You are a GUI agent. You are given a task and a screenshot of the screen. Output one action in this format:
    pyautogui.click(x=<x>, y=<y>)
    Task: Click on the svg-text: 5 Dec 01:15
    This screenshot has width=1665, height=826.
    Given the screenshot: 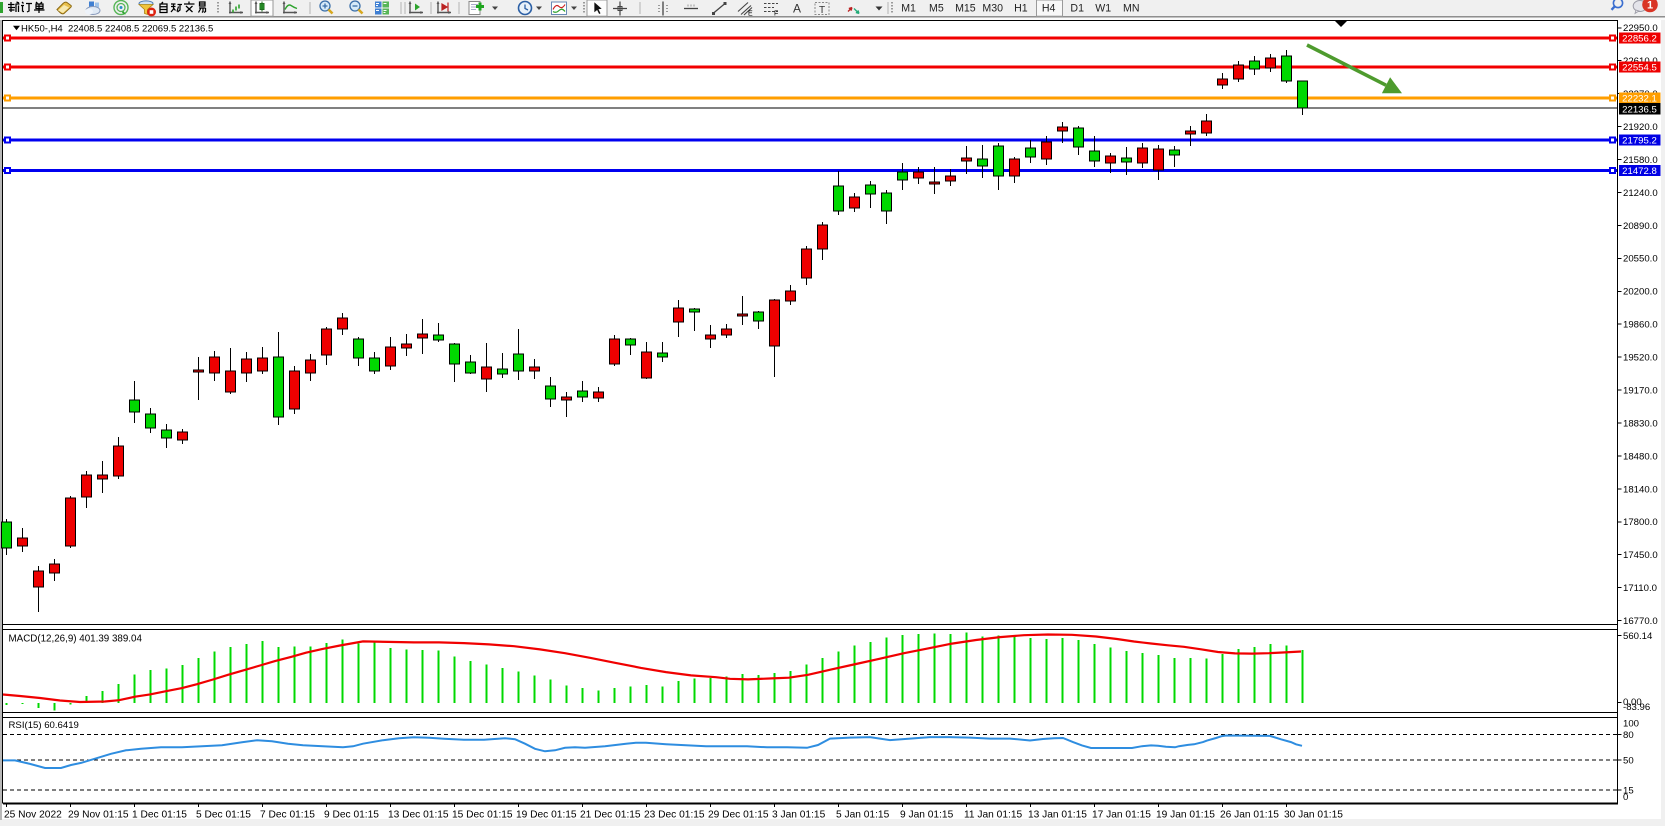 What is the action you would take?
    pyautogui.click(x=223, y=814)
    